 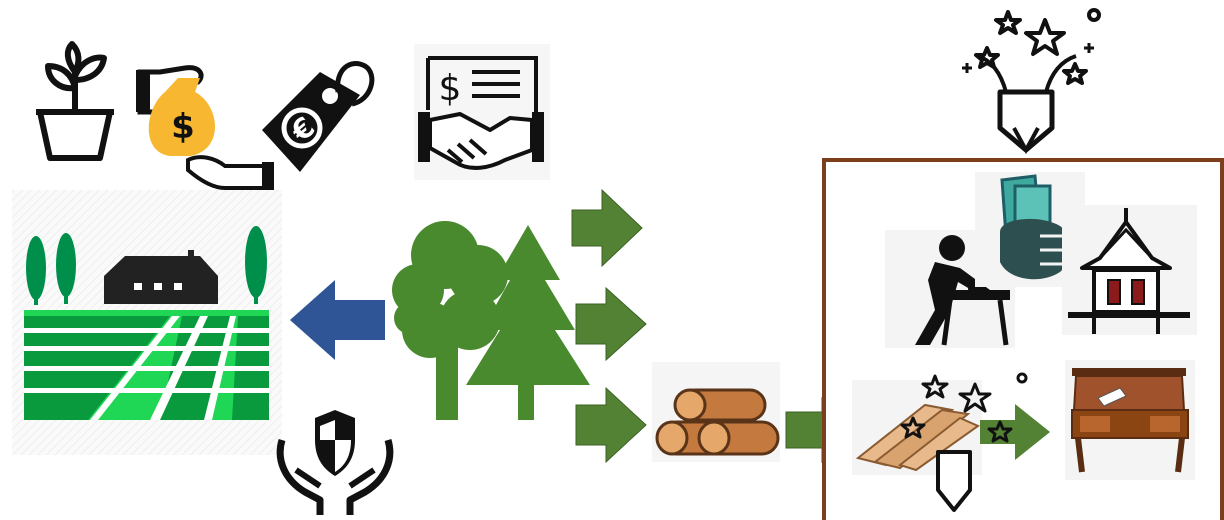 What do you see at coordinates (1130, 420) in the screenshot?
I see `desk-icon` at bounding box center [1130, 420].